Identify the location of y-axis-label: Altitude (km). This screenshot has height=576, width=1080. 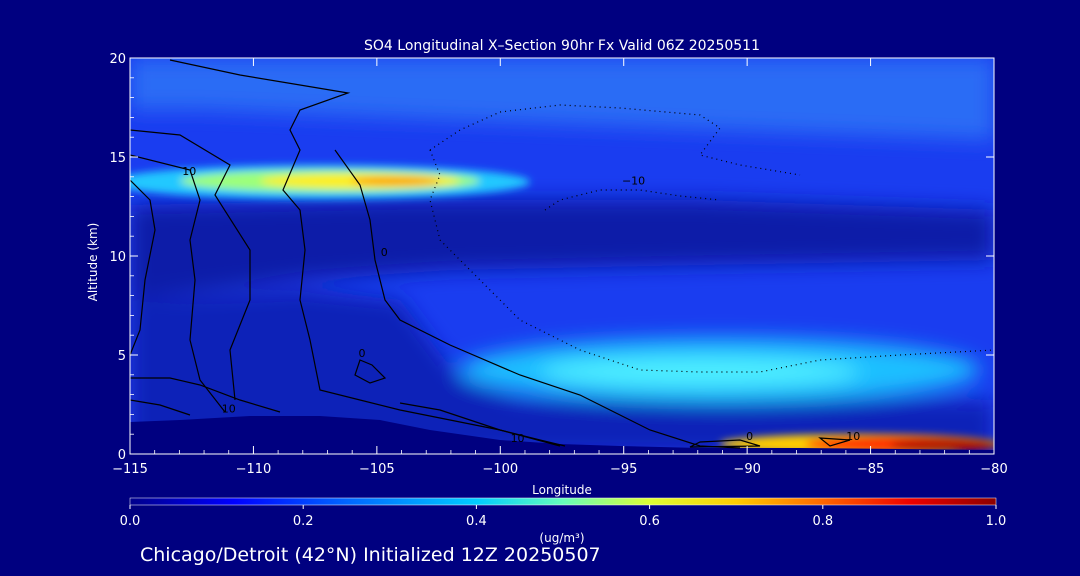
(93, 262).